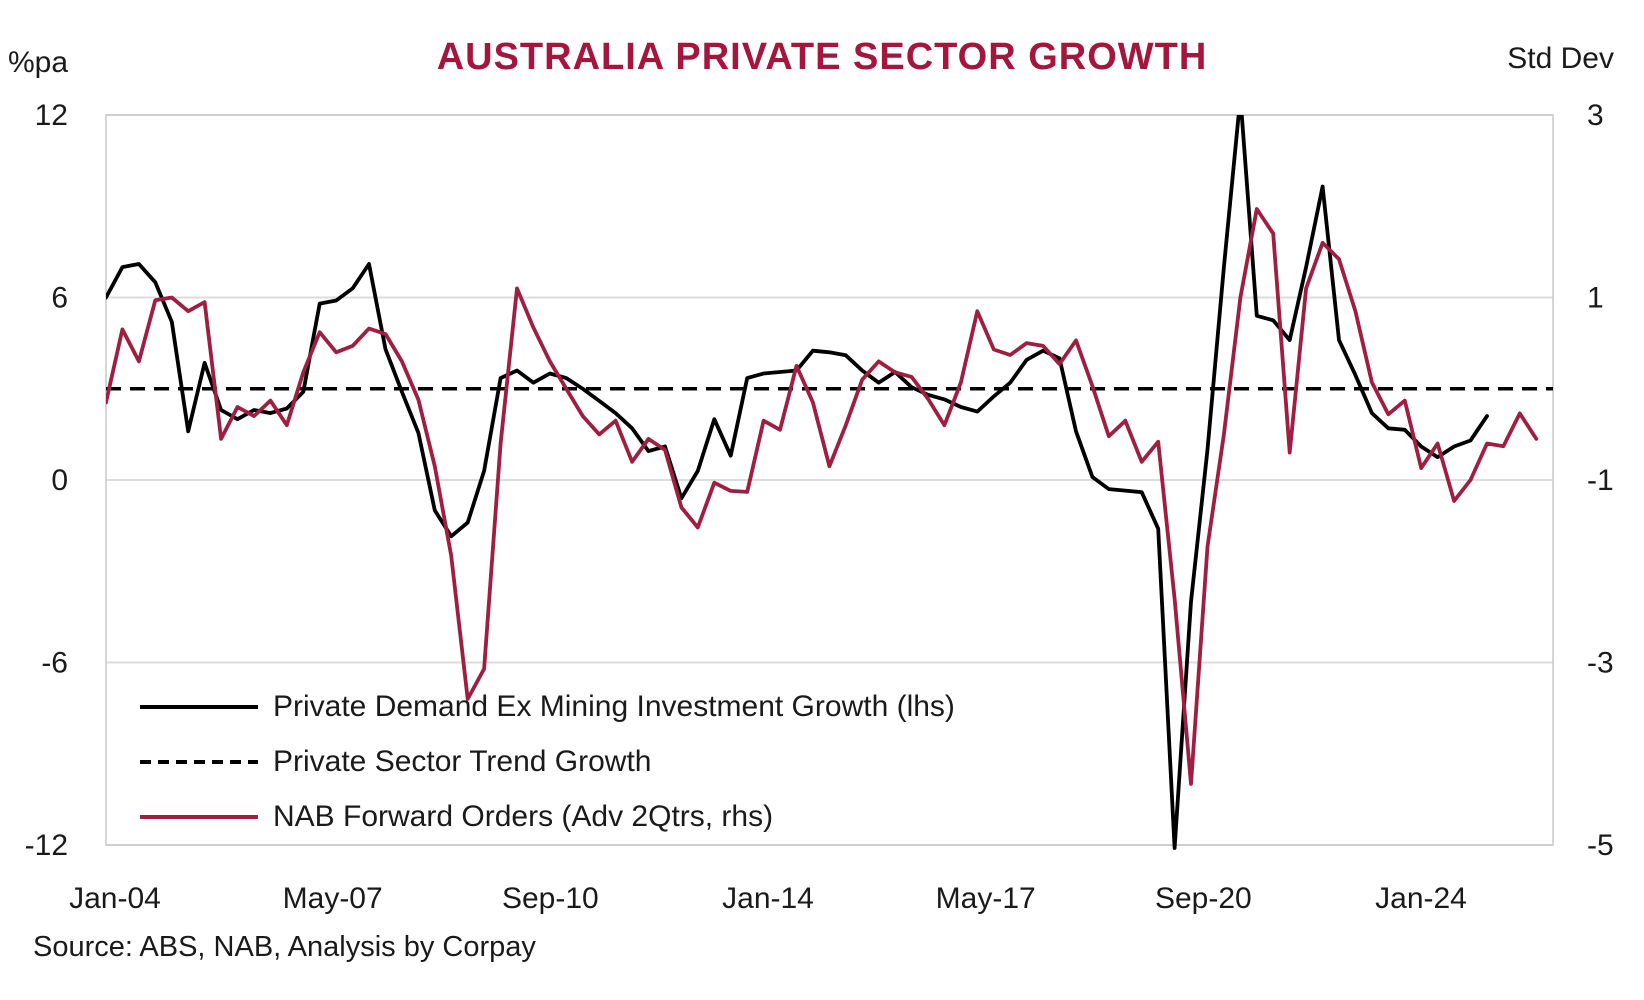 The height and width of the screenshot is (1000, 1644). What do you see at coordinates (768, 898) in the screenshot?
I see `x-axis-tick-Jan-14: Jan-14` at bounding box center [768, 898].